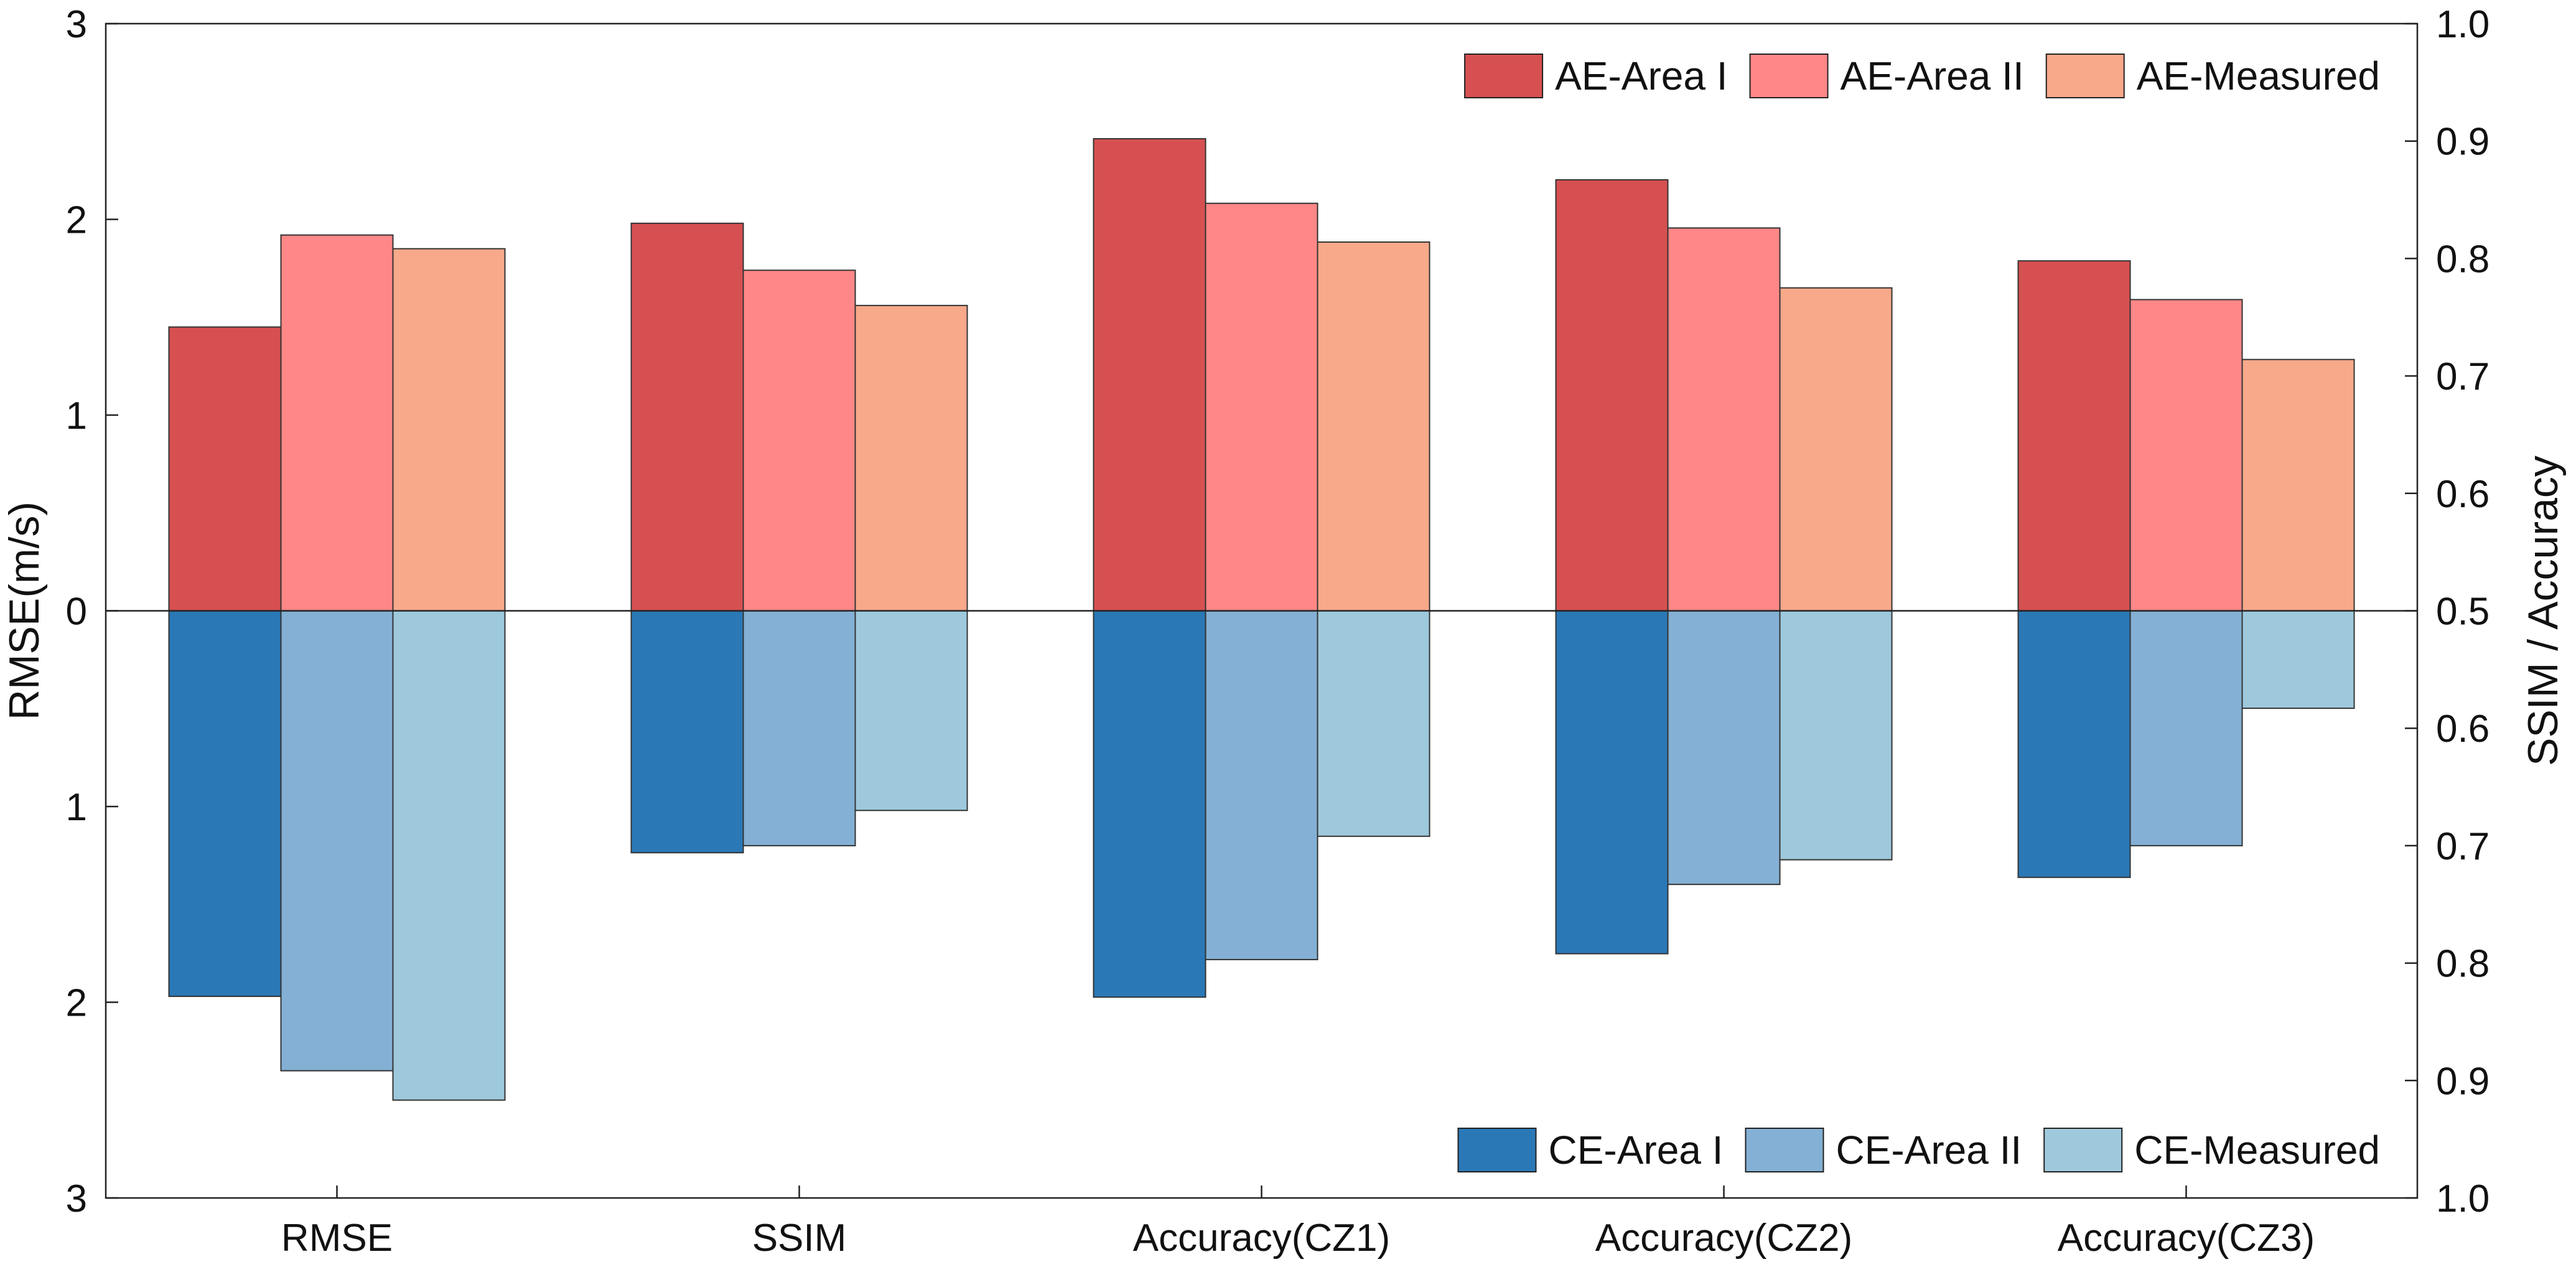 This screenshot has height=1277, width=2576. I want to click on legend-ce: CE-Area I CE-Area II CE-Measured, so click(1918, 1150).